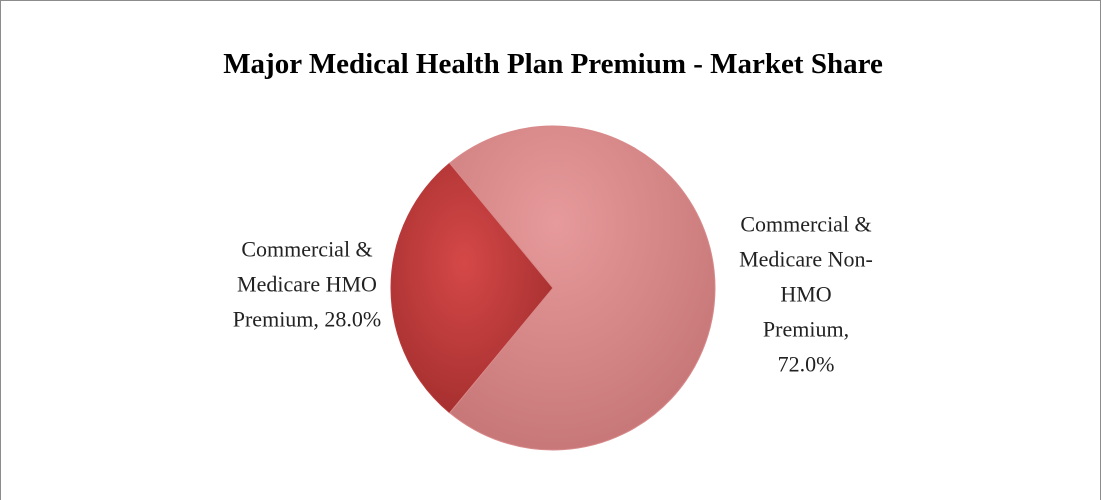  Describe the element at coordinates (307, 284) in the screenshot. I see `data-label: Commercial & Medicare HMO Premium, 28.0%` at that location.